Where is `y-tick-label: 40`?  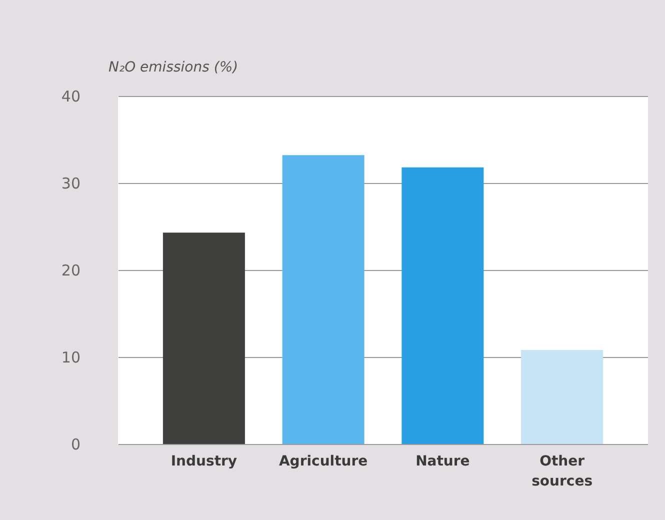 y-tick-label: 40 is located at coordinates (70, 97).